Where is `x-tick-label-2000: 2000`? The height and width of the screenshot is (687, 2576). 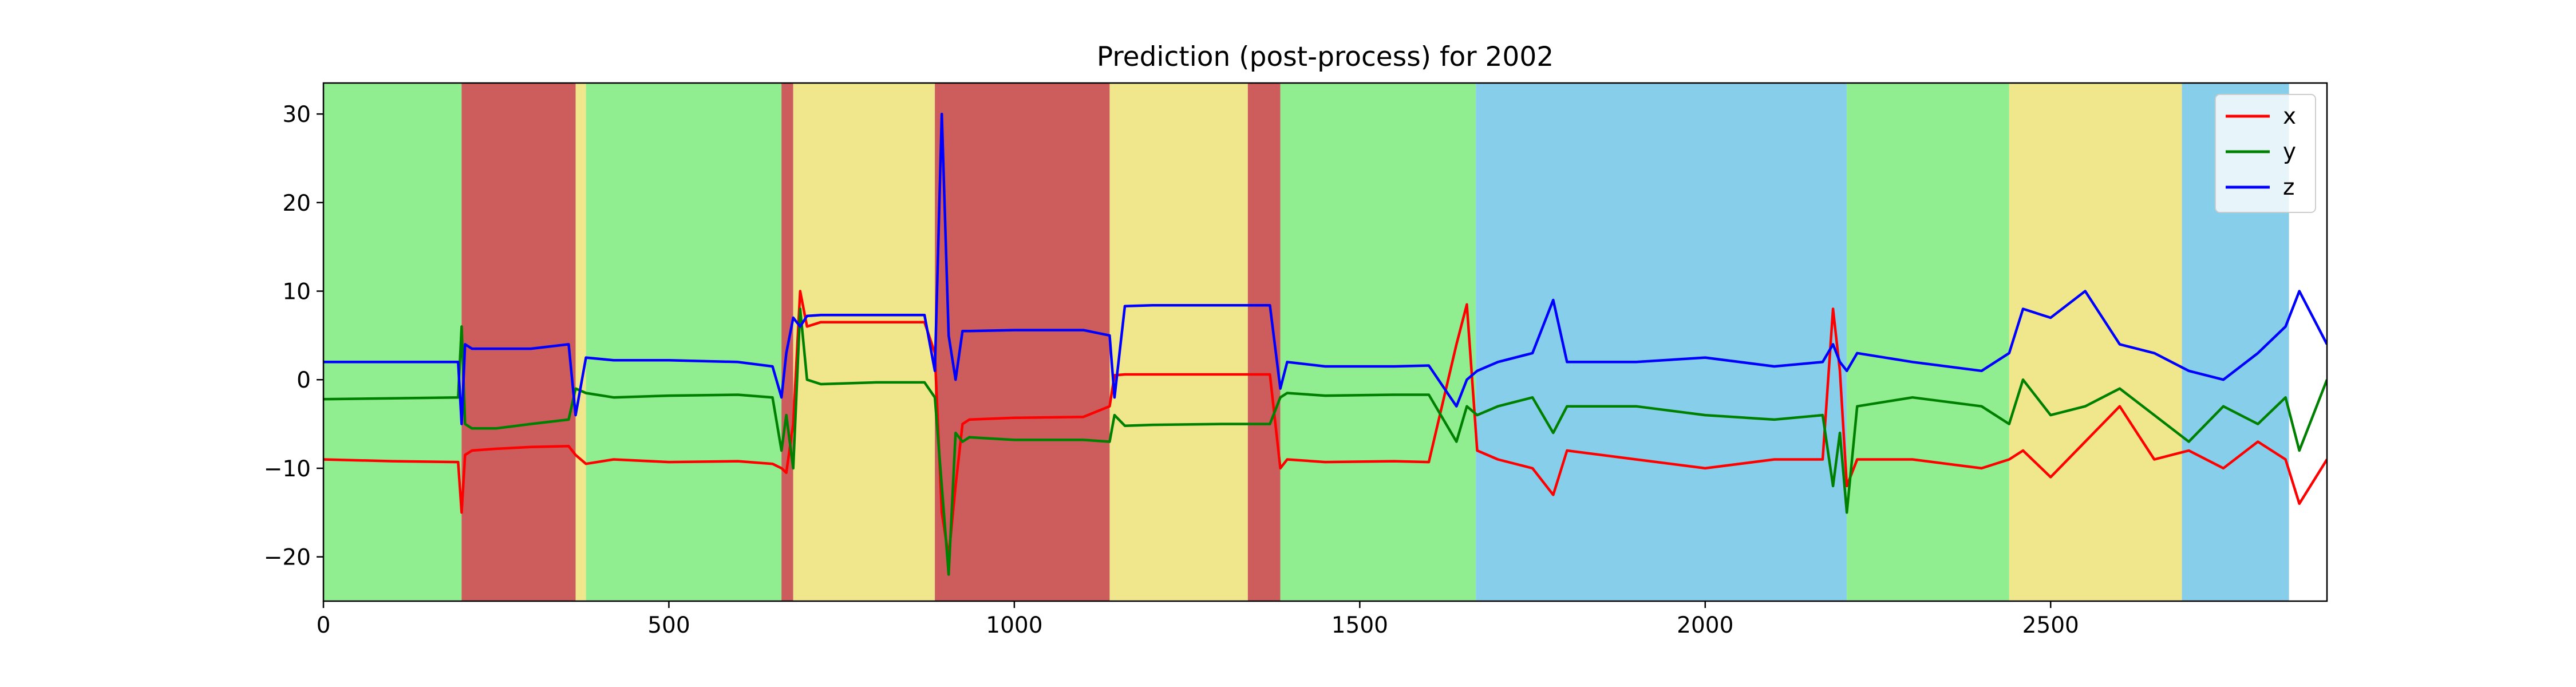
x-tick-label-2000: 2000 is located at coordinates (1705, 625).